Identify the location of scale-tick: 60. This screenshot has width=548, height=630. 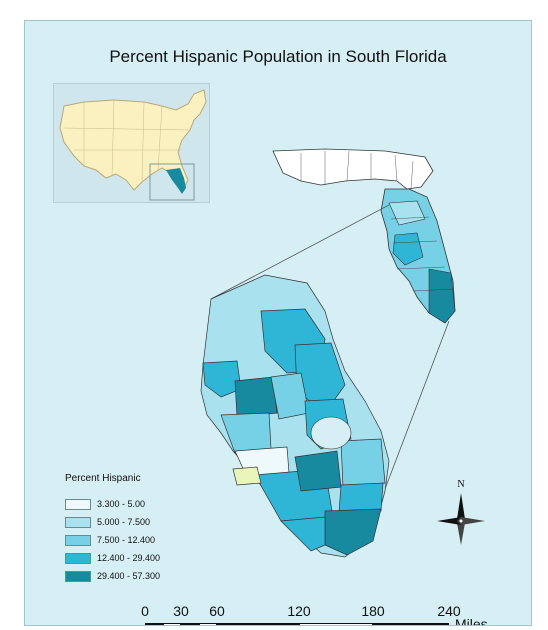
(217, 611).